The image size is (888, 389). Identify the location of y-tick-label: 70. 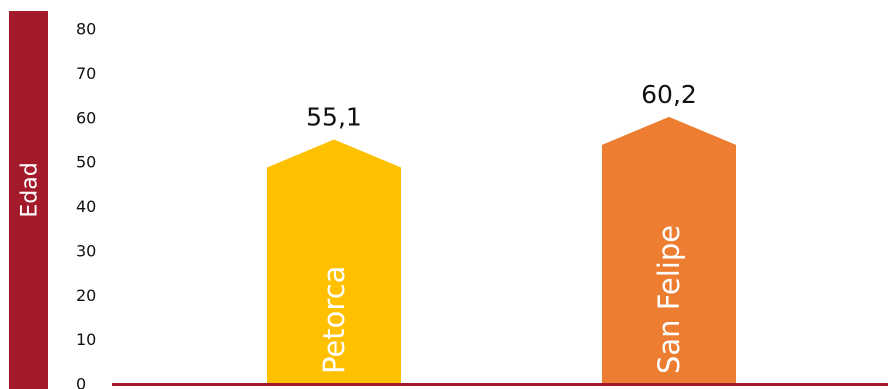
(86, 73).